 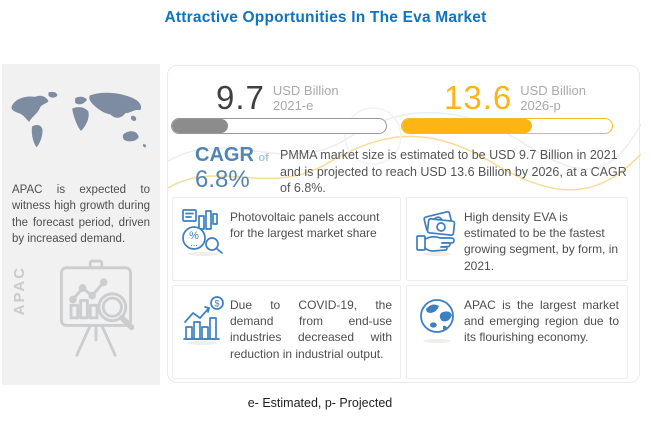 What do you see at coordinates (540, 105) in the screenshot?
I see `projected-period: 2026-p` at bounding box center [540, 105].